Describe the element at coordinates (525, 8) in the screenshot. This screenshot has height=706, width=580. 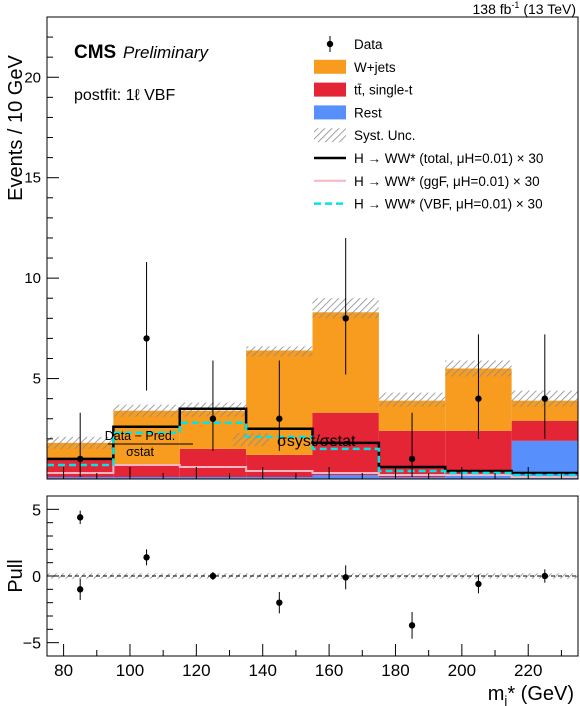
I see `lumi-label: 138 fb-1 (13 TeV)` at that location.